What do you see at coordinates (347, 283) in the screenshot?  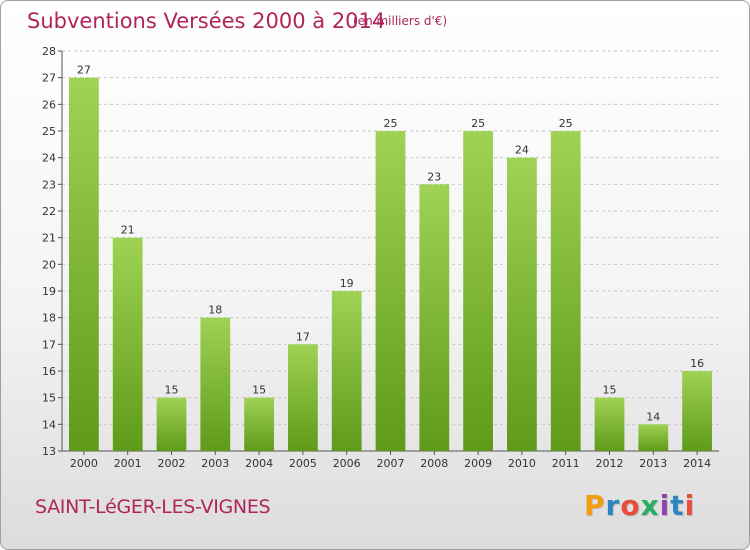 I see `value-label: 19` at bounding box center [347, 283].